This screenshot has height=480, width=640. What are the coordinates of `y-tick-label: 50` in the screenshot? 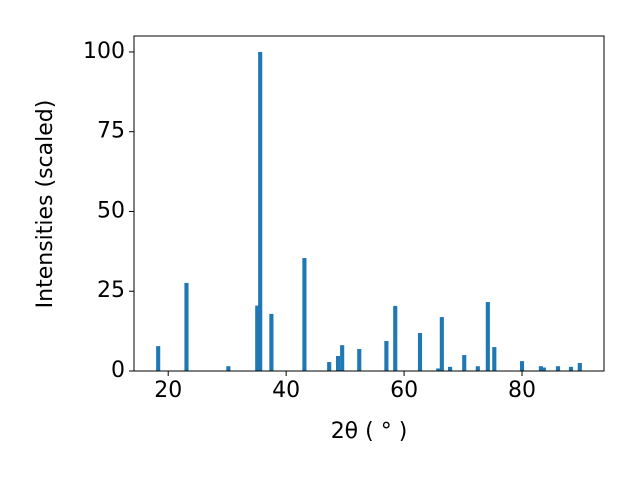 It's located at (111, 210).